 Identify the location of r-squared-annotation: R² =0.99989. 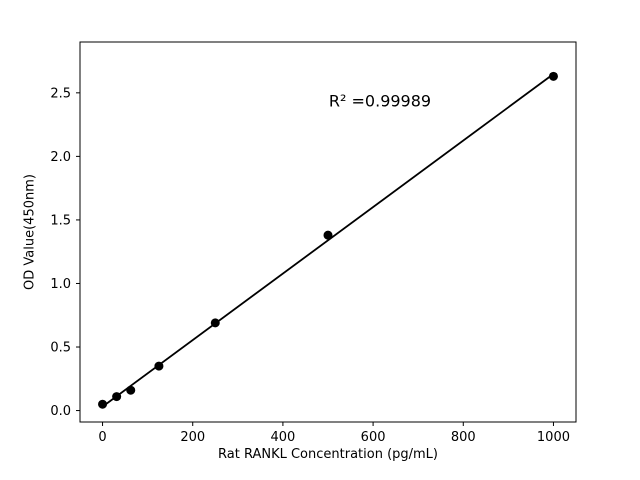
(380, 101).